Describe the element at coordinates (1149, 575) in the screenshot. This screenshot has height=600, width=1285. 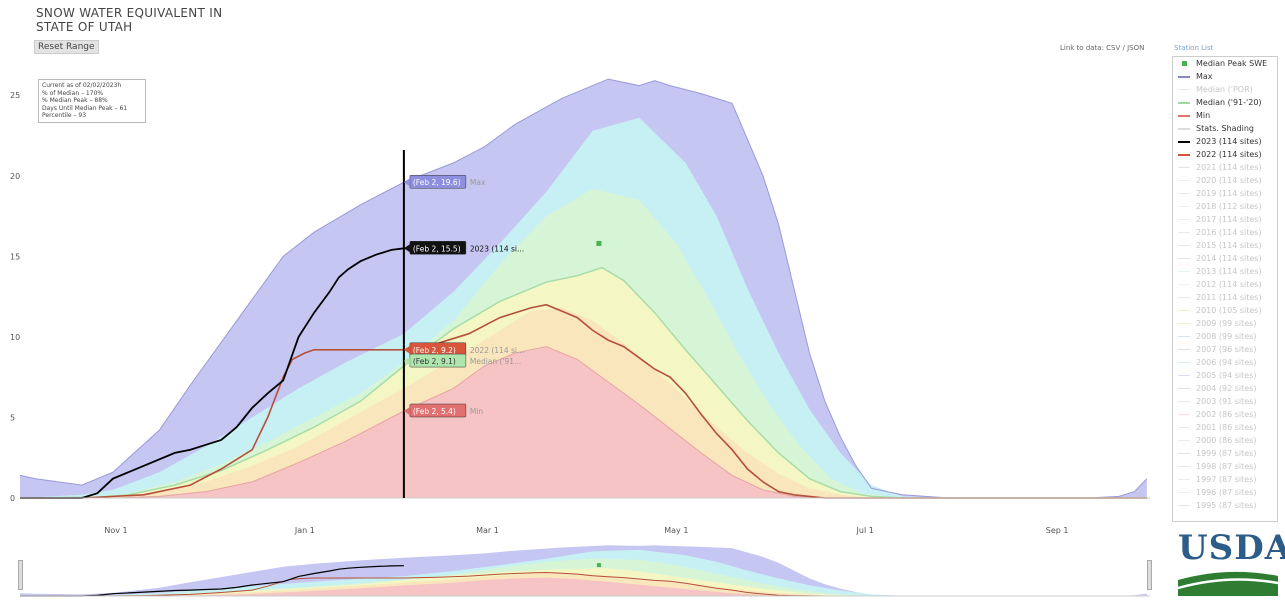
I see `navigator-right-handle` at that location.